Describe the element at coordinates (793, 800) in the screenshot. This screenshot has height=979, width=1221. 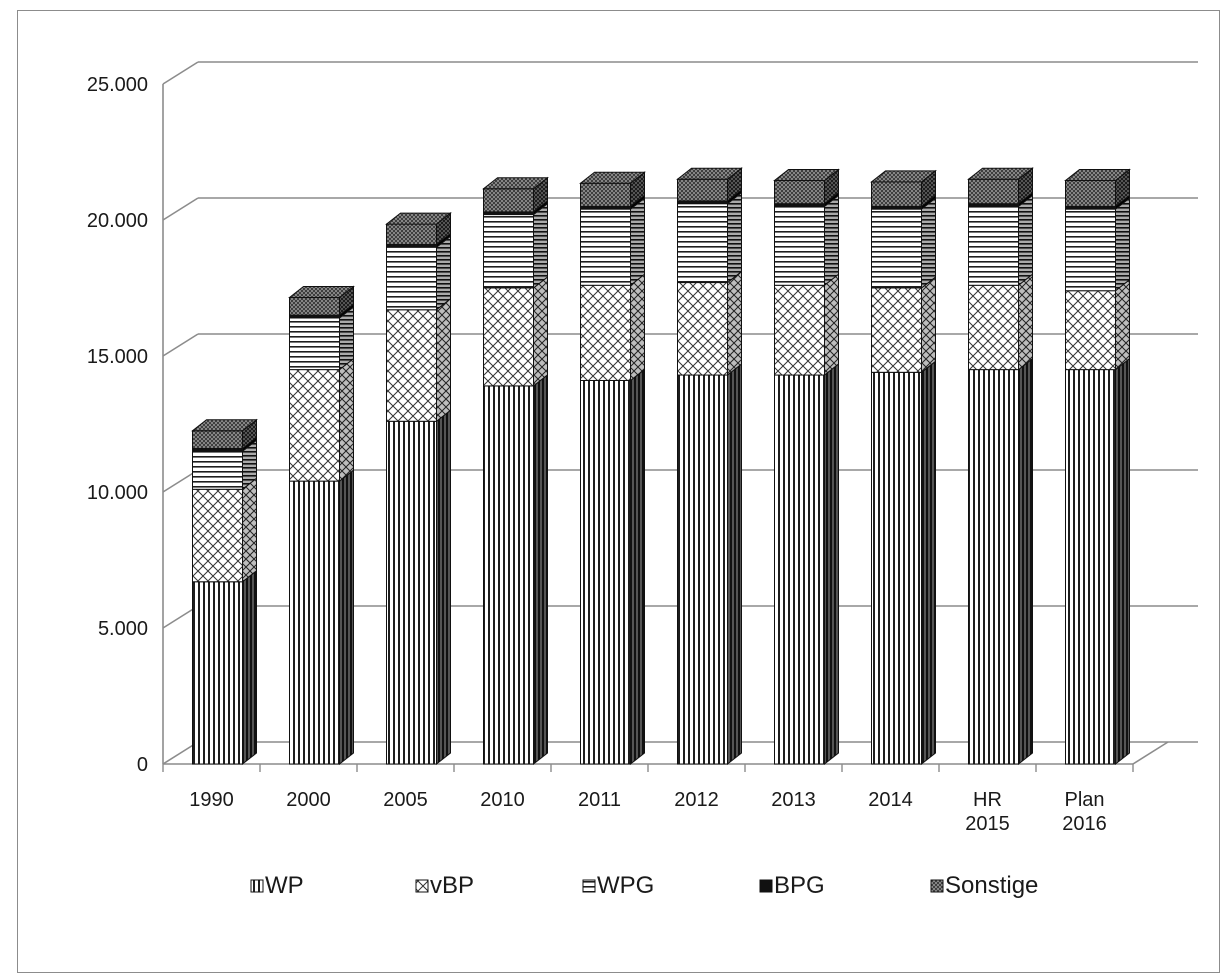
I see `x-tick-label: 2013` at that location.